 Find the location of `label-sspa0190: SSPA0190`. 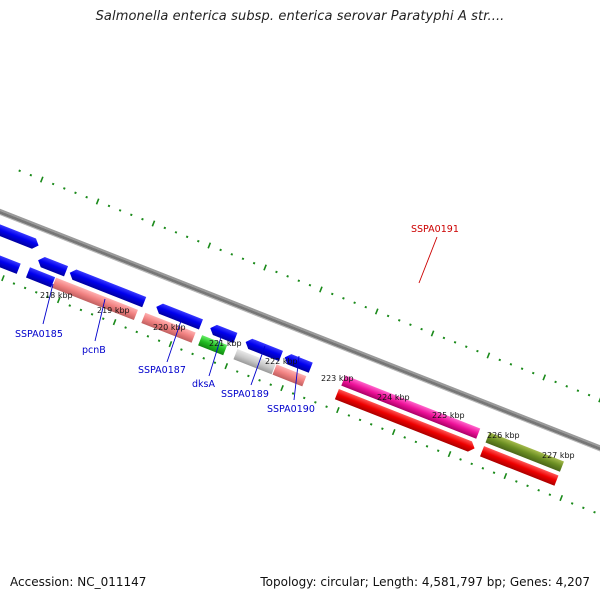

label-sspa0190: SSPA0190 is located at coordinates (291, 409).